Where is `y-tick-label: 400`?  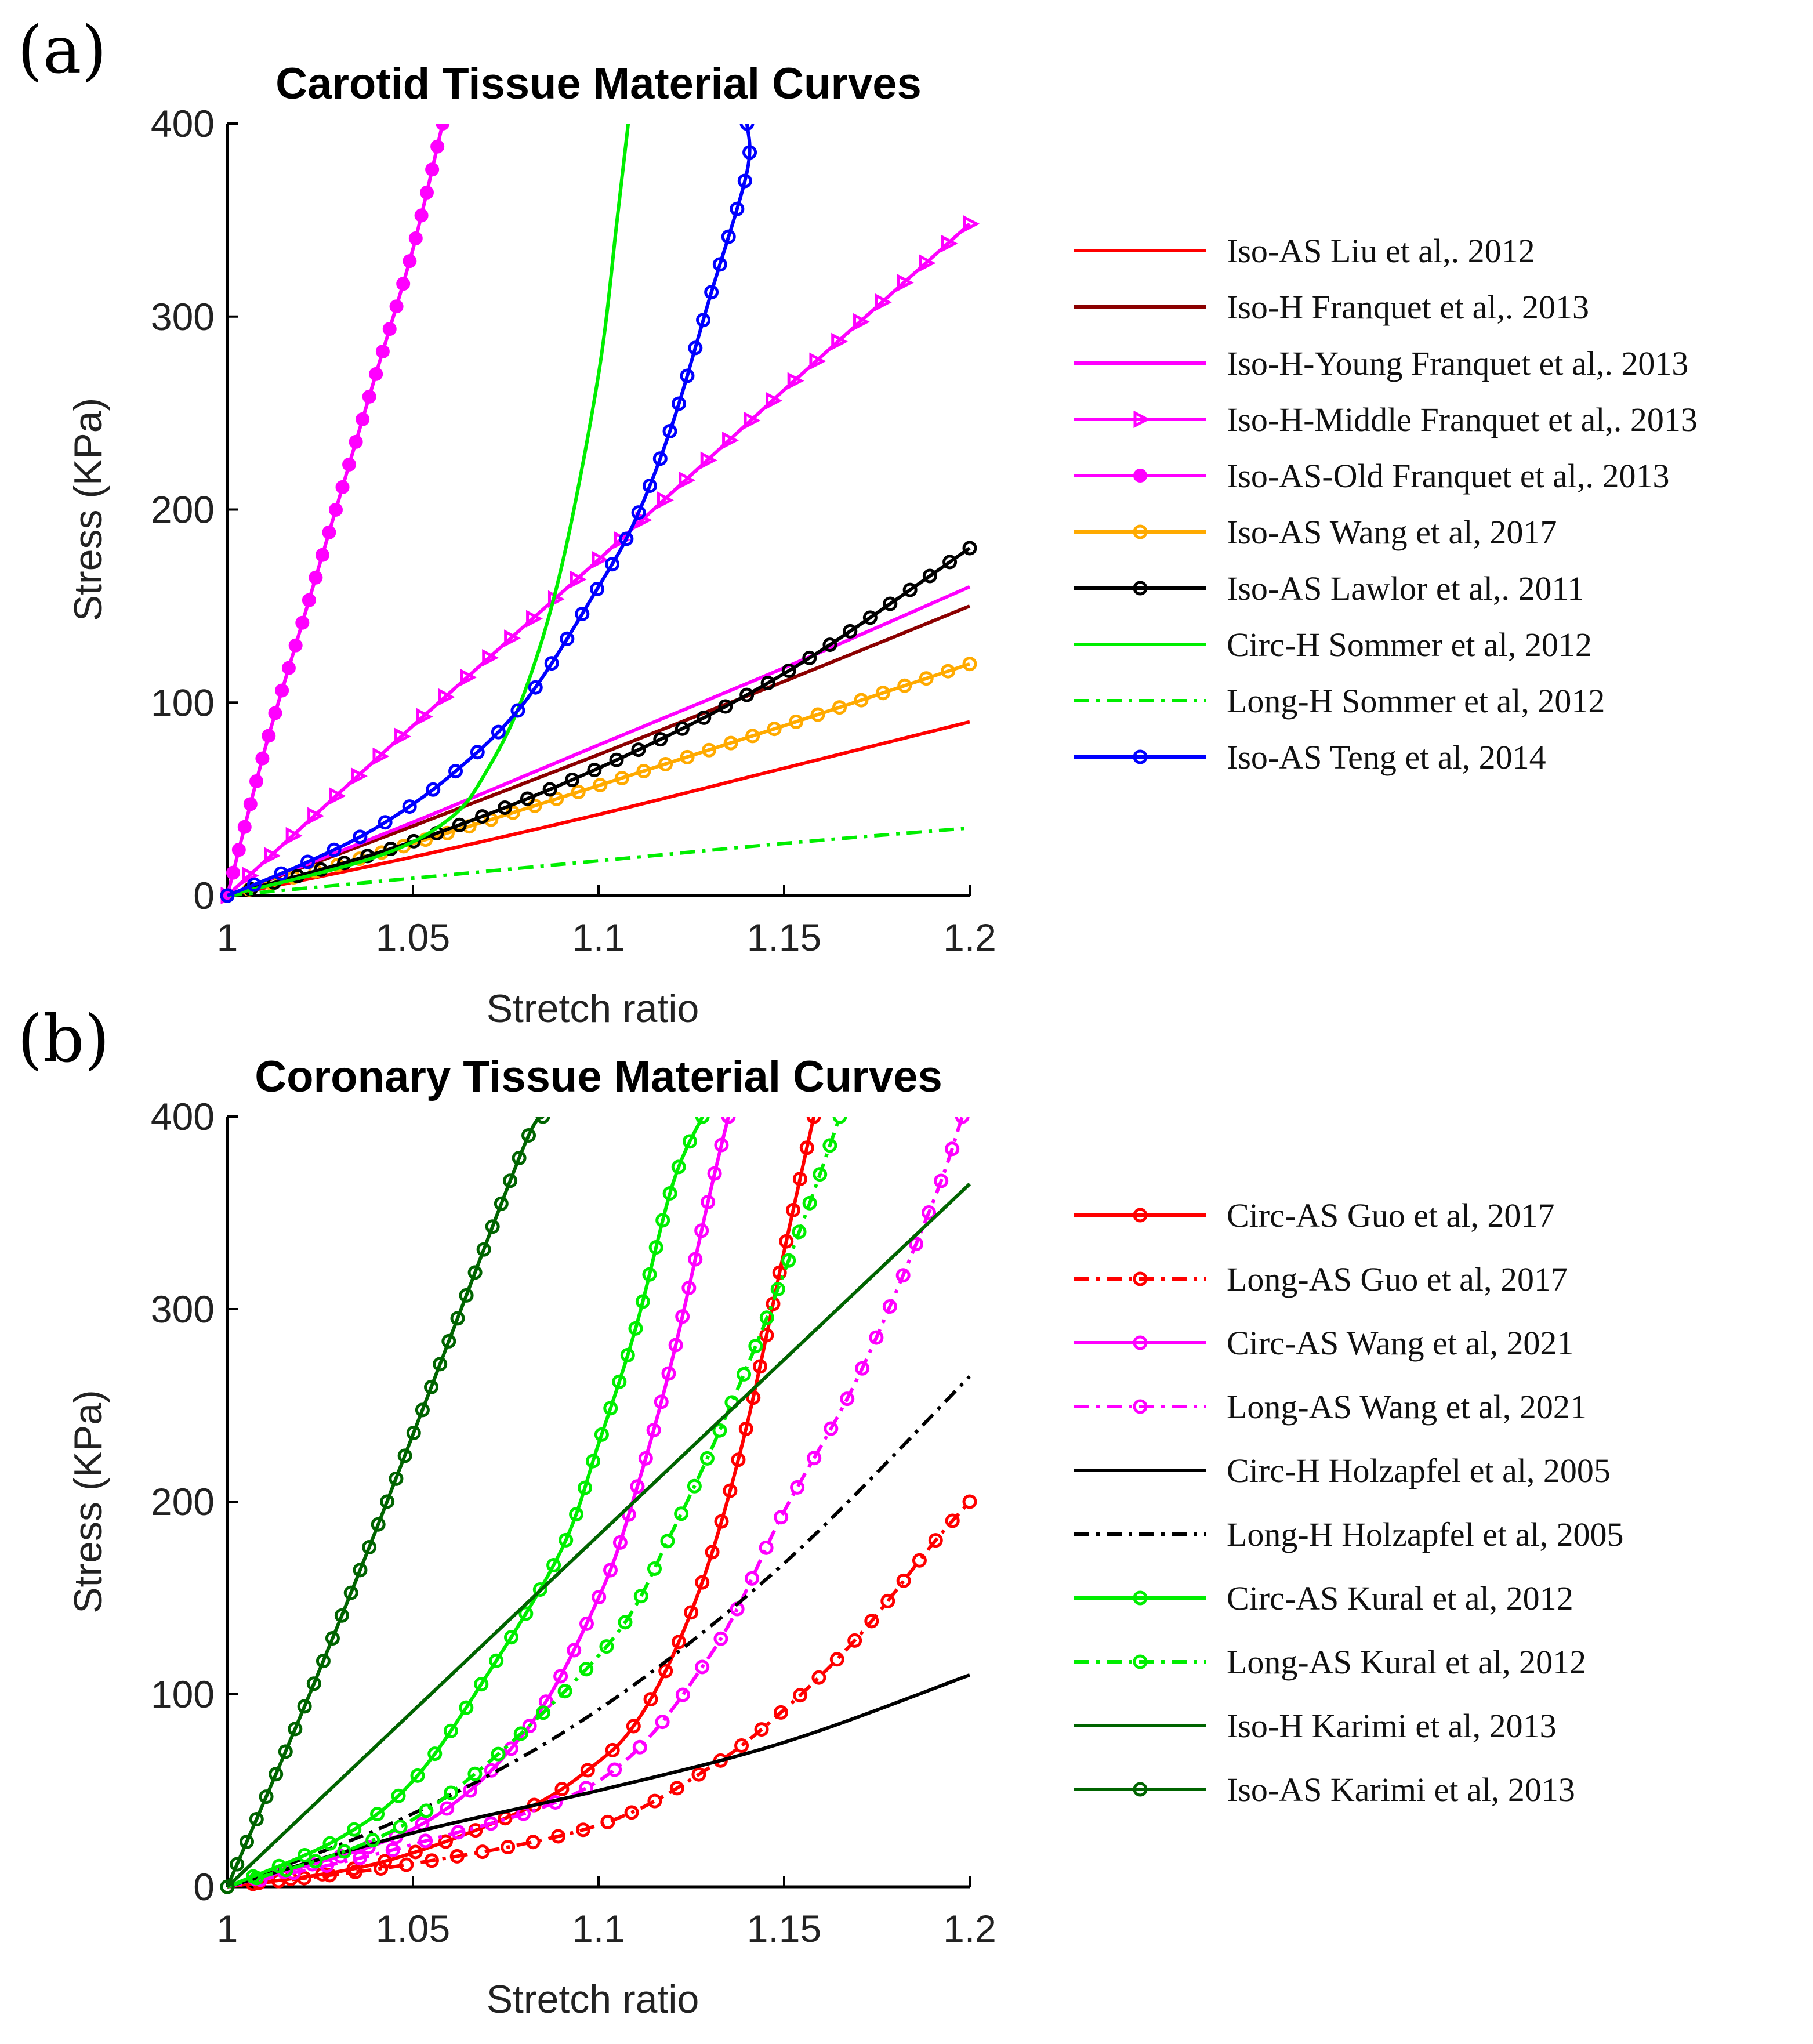 y-tick-label: 400 is located at coordinates (183, 1116).